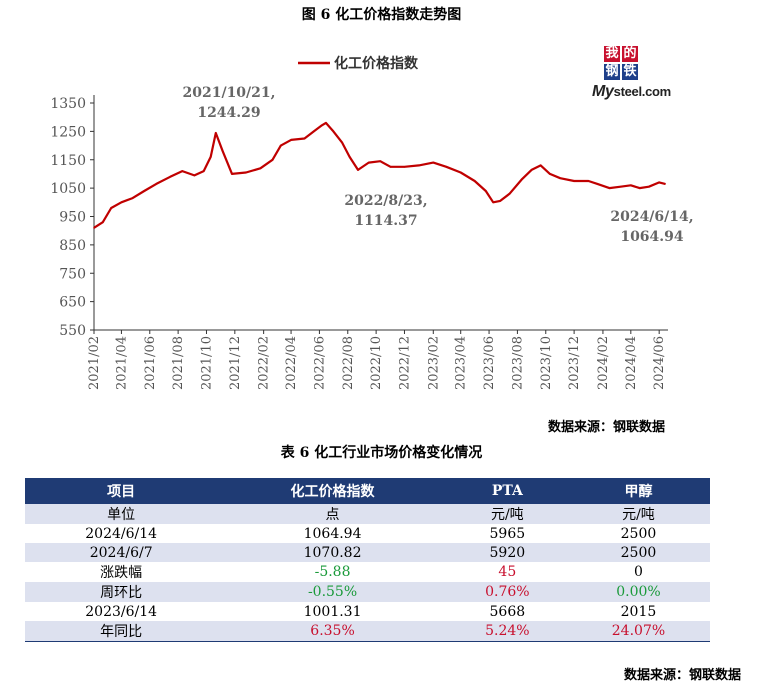 The height and width of the screenshot is (691, 763). Describe the element at coordinates (638, 552) in the screenshot. I see `table-cell: 2500` at that location.